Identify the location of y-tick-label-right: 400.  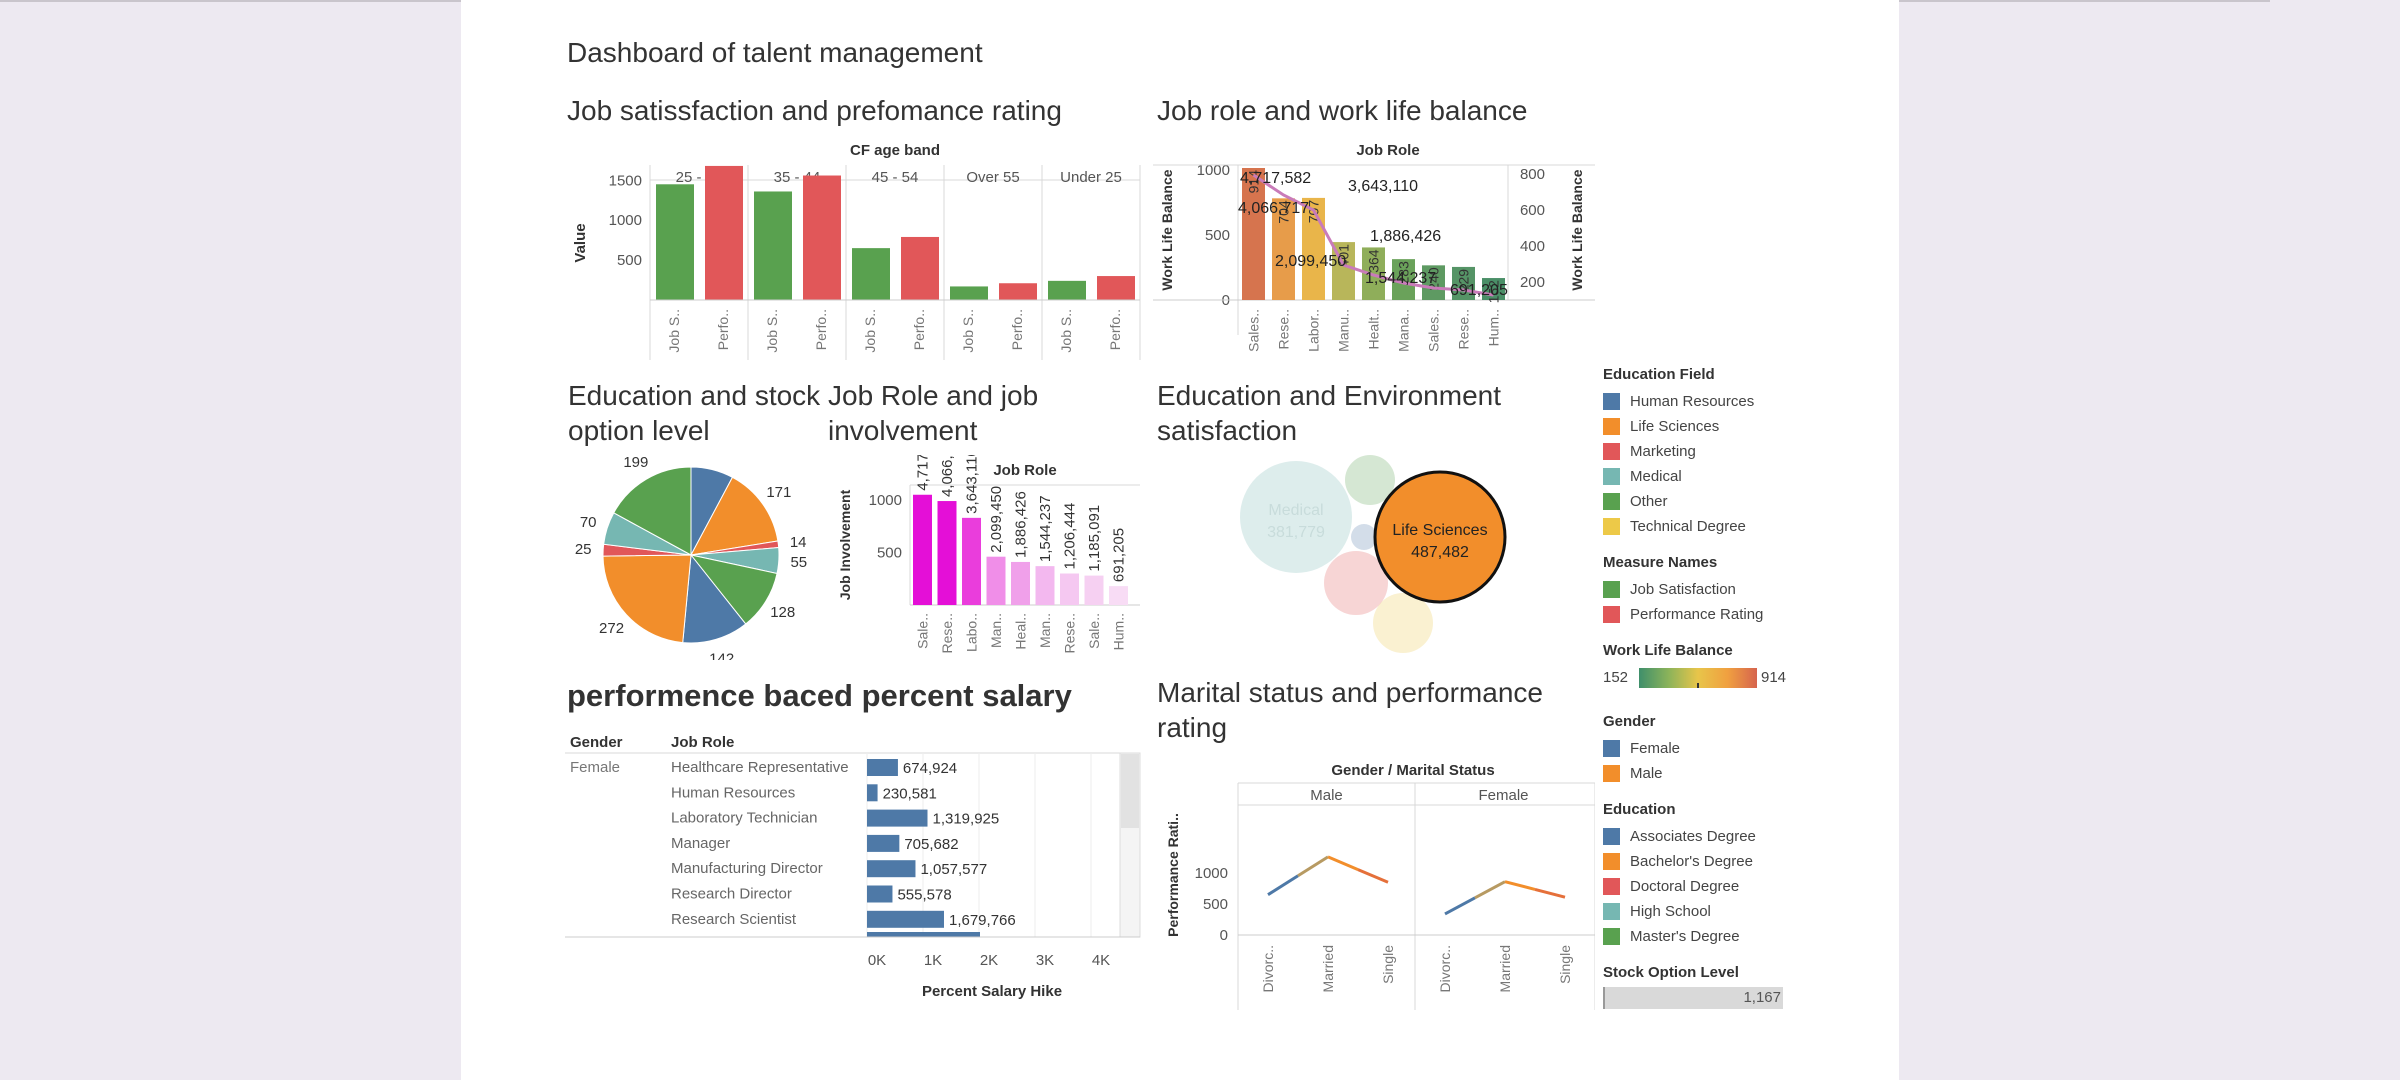
(1532, 246).